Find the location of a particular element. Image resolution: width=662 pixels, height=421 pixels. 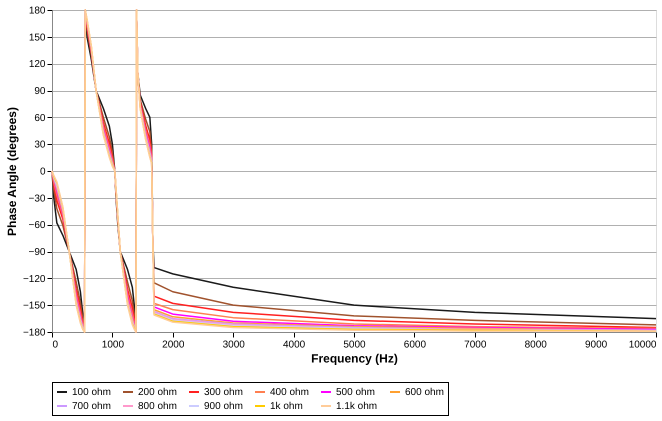

y-axis-title: Phase Angle (degrees) is located at coordinates (11, 171).